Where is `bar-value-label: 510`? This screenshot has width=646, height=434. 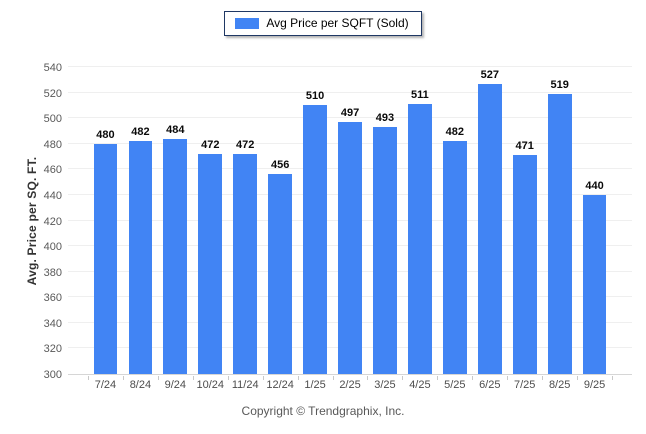
bar-value-label: 510 is located at coordinates (315, 96).